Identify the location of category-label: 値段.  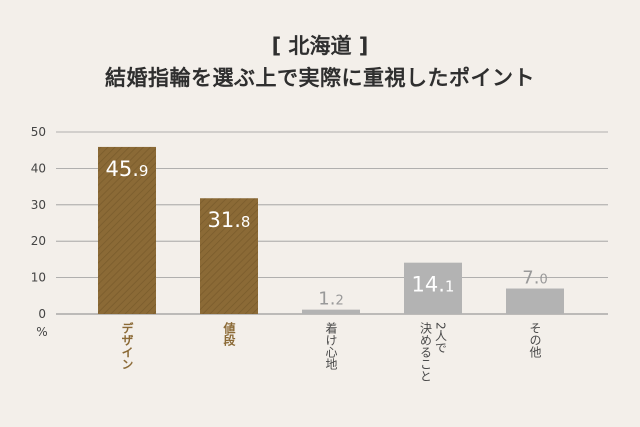
(229, 334).